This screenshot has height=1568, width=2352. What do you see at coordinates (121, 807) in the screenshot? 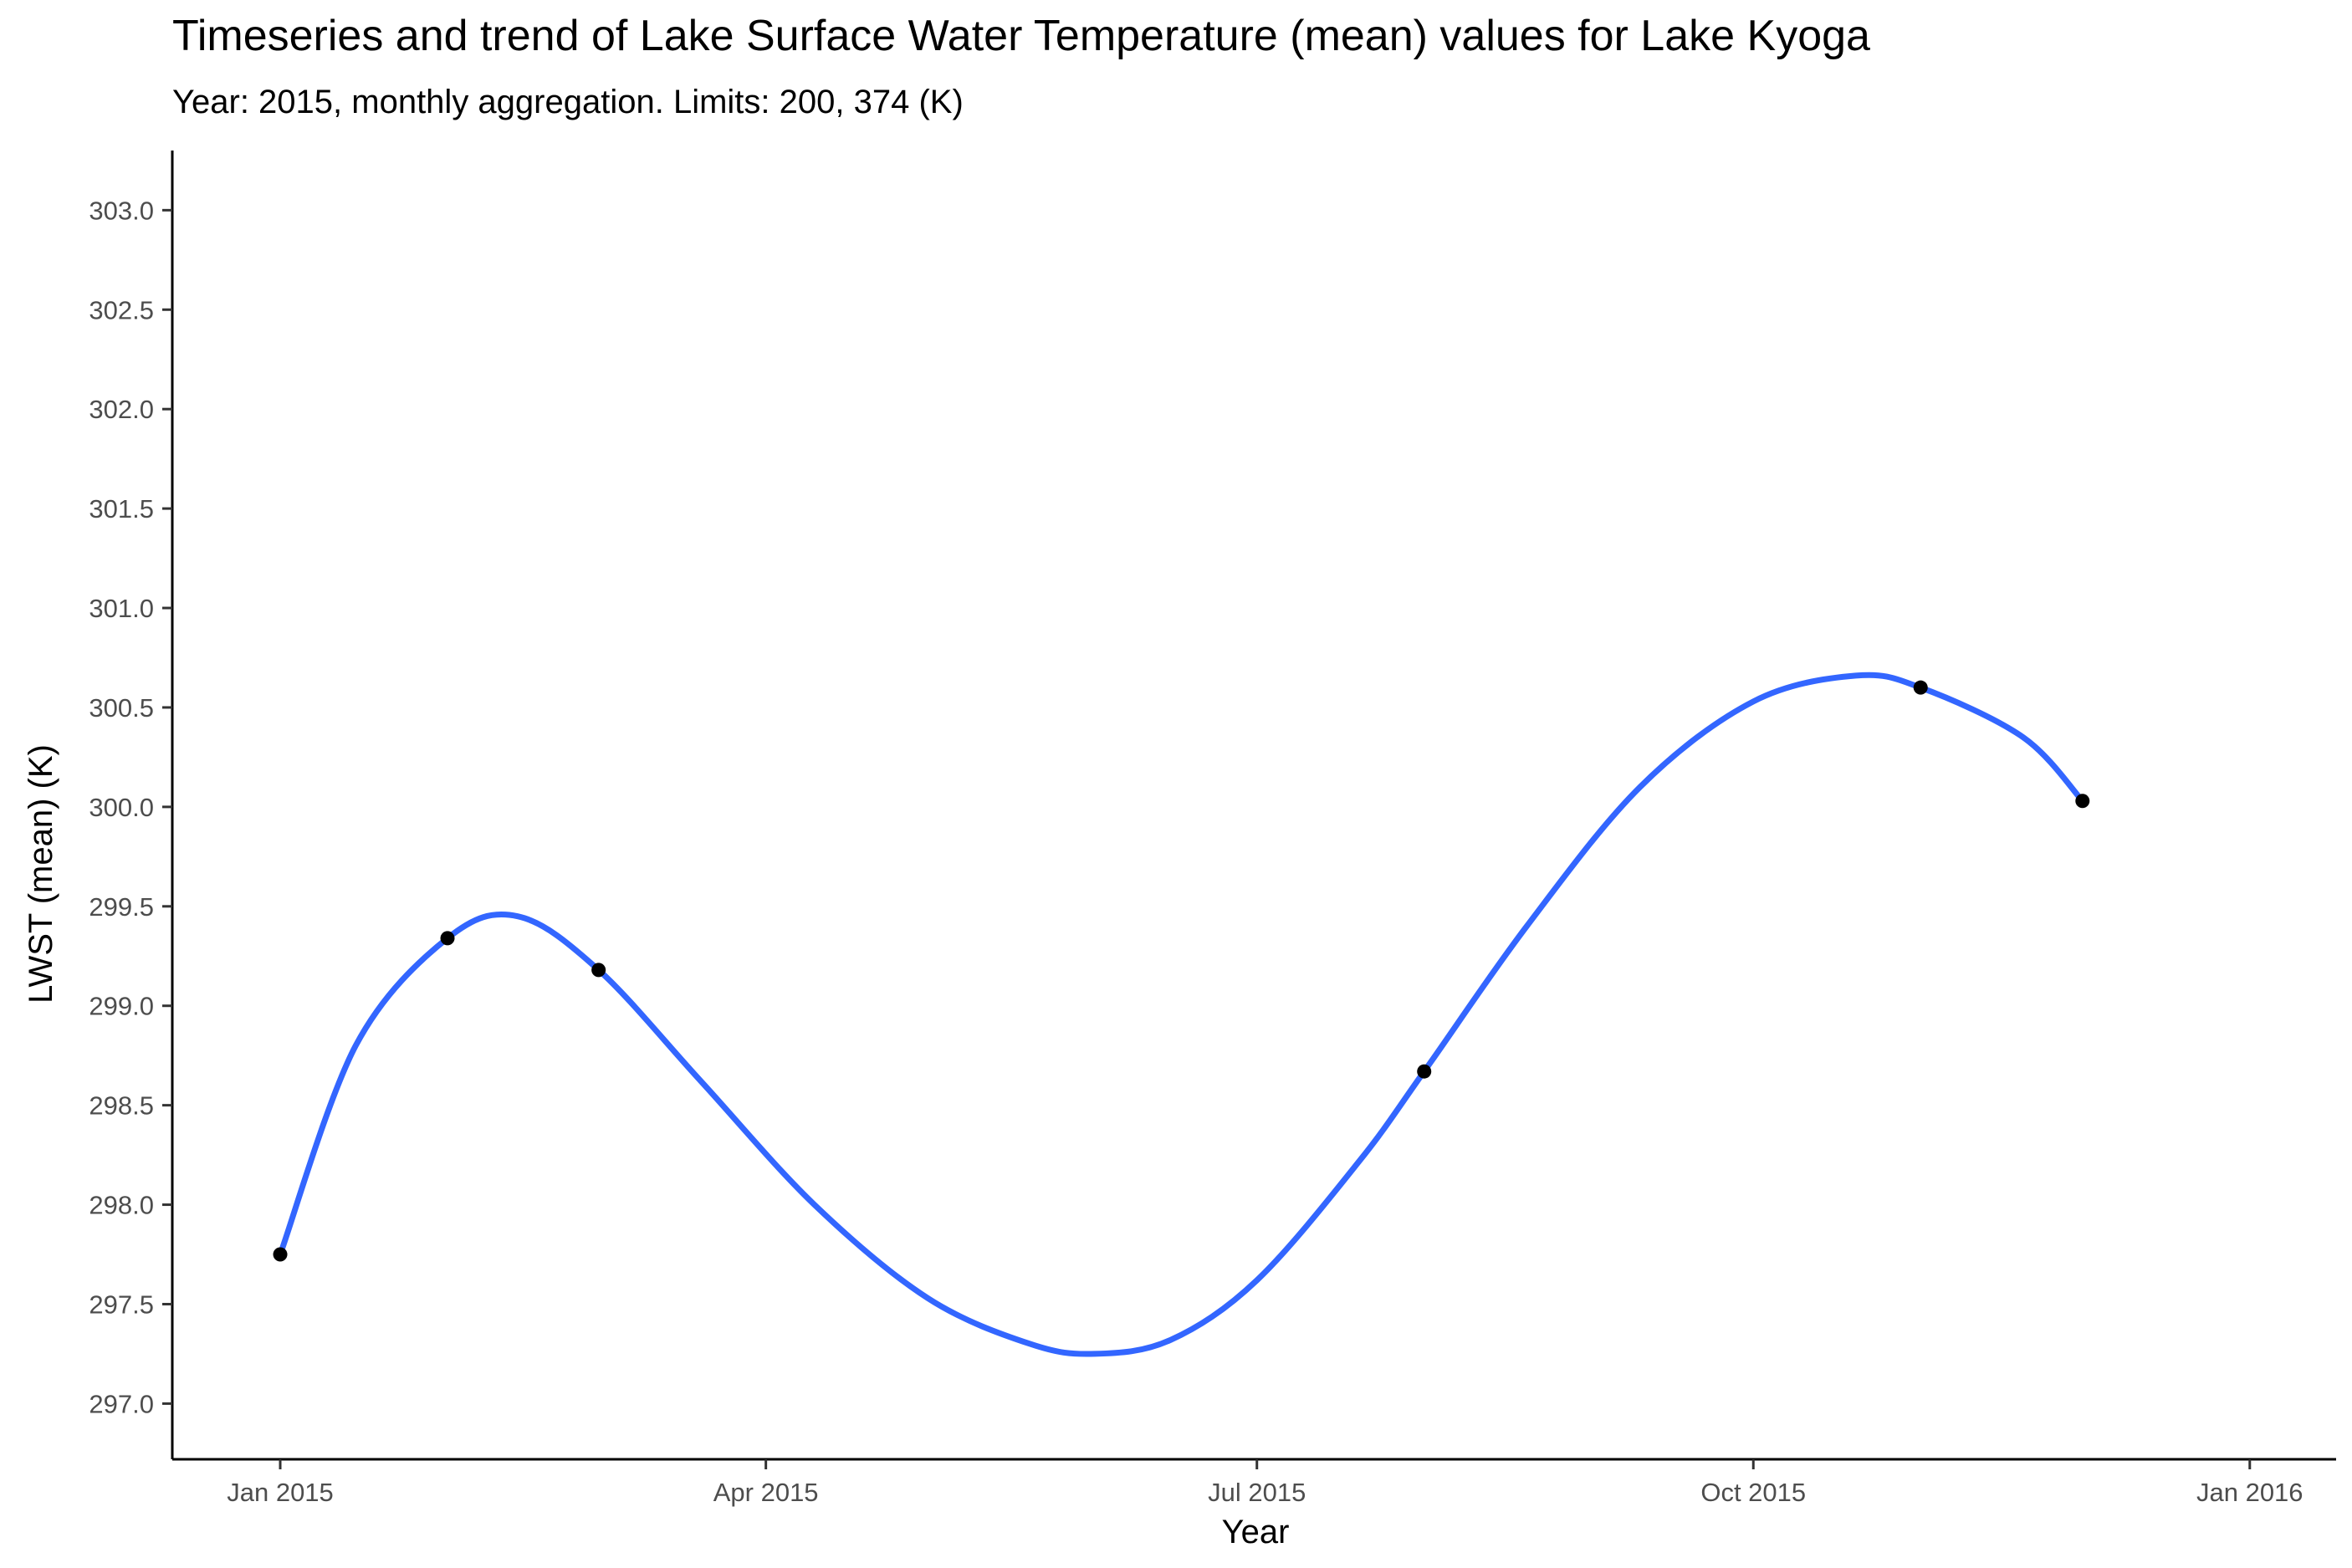
I see `y-tick-label: 300.0` at bounding box center [121, 807].